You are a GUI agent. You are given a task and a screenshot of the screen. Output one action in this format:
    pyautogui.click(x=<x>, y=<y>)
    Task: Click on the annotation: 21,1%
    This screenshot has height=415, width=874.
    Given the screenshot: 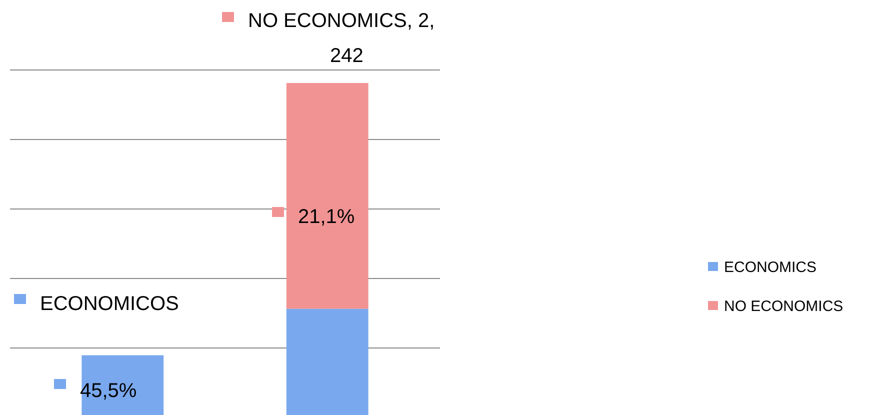 What is the action you would take?
    pyautogui.click(x=326, y=217)
    